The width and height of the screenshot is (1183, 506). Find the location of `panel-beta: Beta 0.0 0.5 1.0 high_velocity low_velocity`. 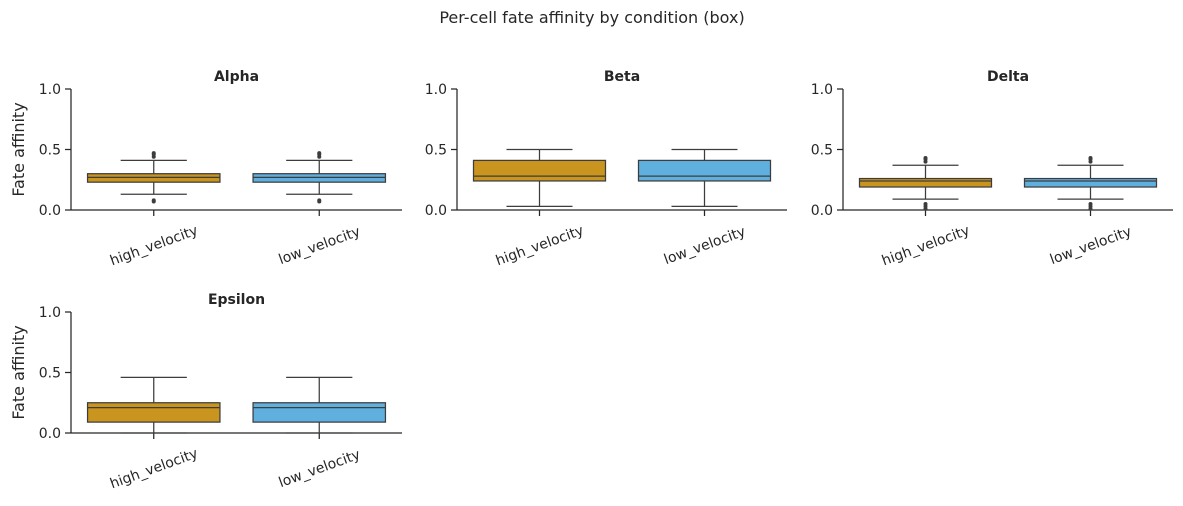

panel-beta: Beta 0.0 0.5 1.0 high_velocity low_velocity is located at coordinates (606, 169).